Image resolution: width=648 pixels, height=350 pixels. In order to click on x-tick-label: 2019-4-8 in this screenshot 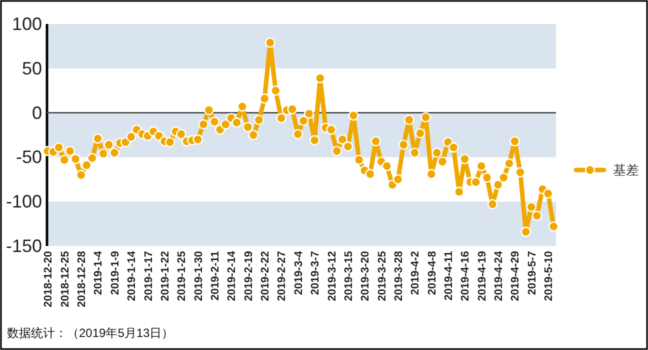, I will do `click(432, 273)`.